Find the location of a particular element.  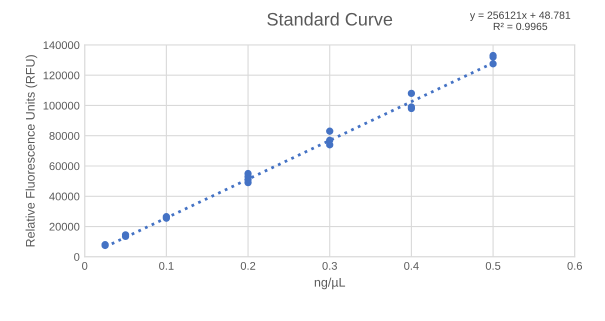

y-tick-label: 20000 is located at coordinates (65, 226).